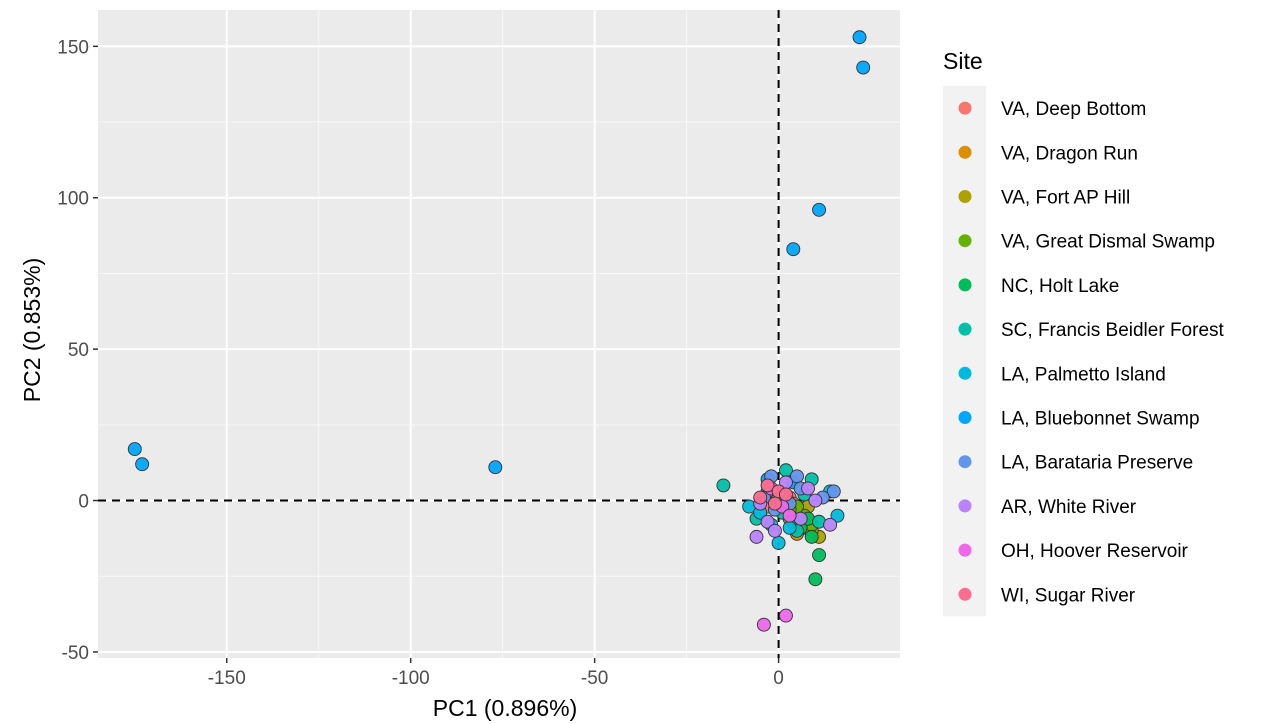 The width and height of the screenshot is (1280, 724). What do you see at coordinates (1108, 242) in the screenshot?
I see `legend-label: VA, Great Dismal Swamp` at bounding box center [1108, 242].